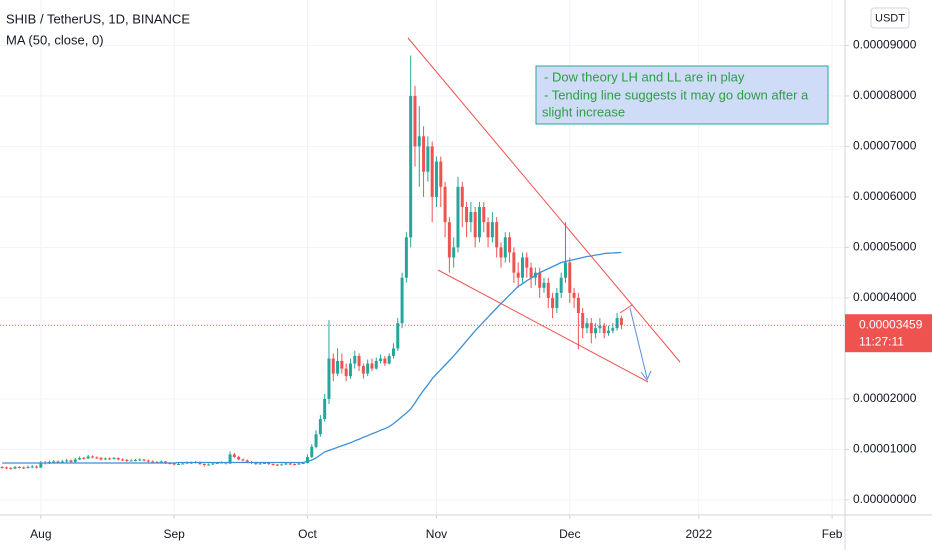 The height and width of the screenshot is (550, 932). I want to click on currency-label: USDT, so click(890, 18).